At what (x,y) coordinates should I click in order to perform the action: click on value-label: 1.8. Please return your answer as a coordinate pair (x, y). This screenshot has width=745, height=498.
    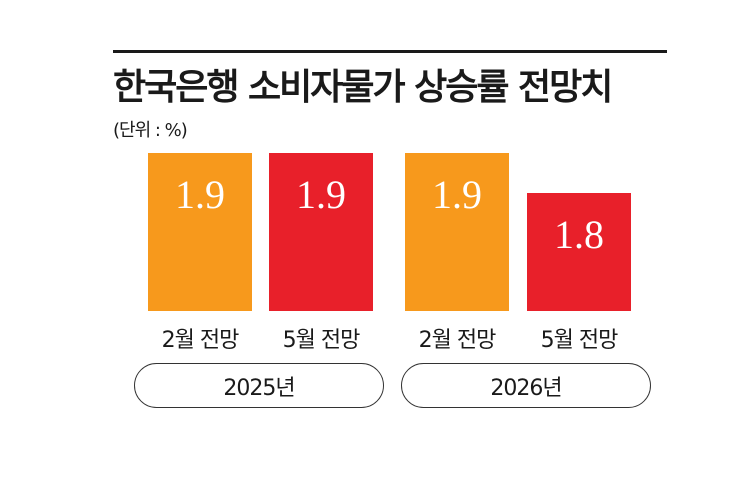
    Looking at the image, I should click on (579, 234).